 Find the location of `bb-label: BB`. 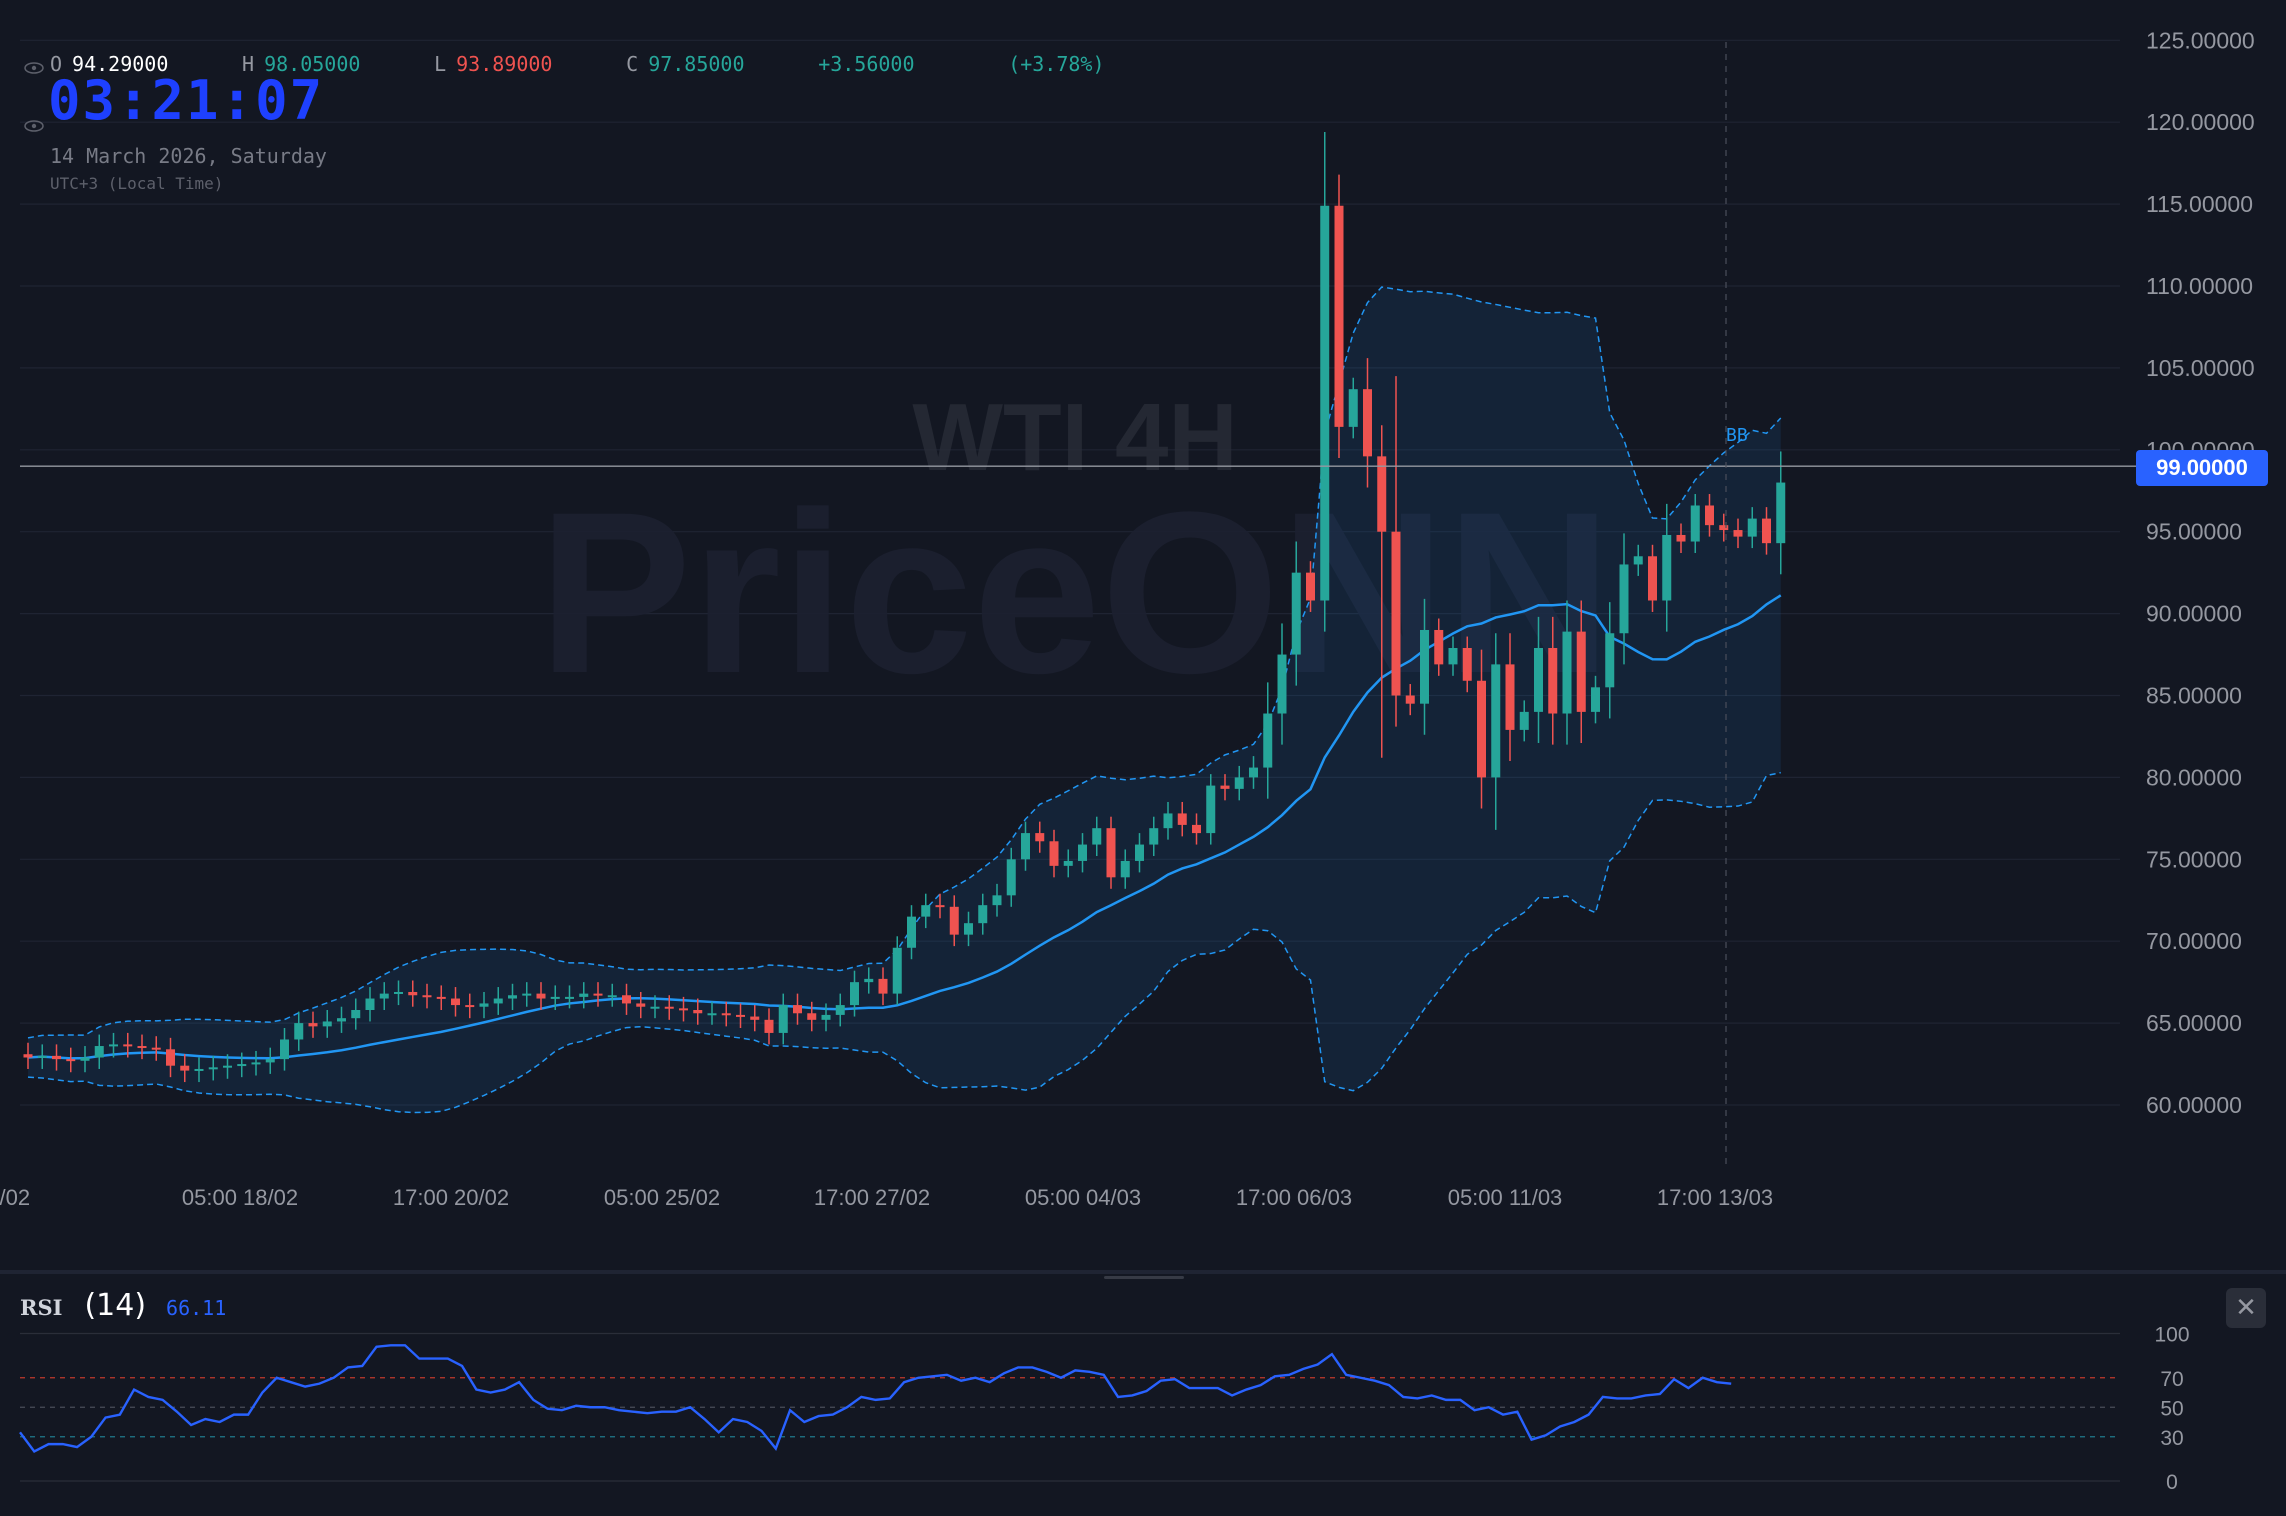

bb-label: BB is located at coordinates (1737, 435).